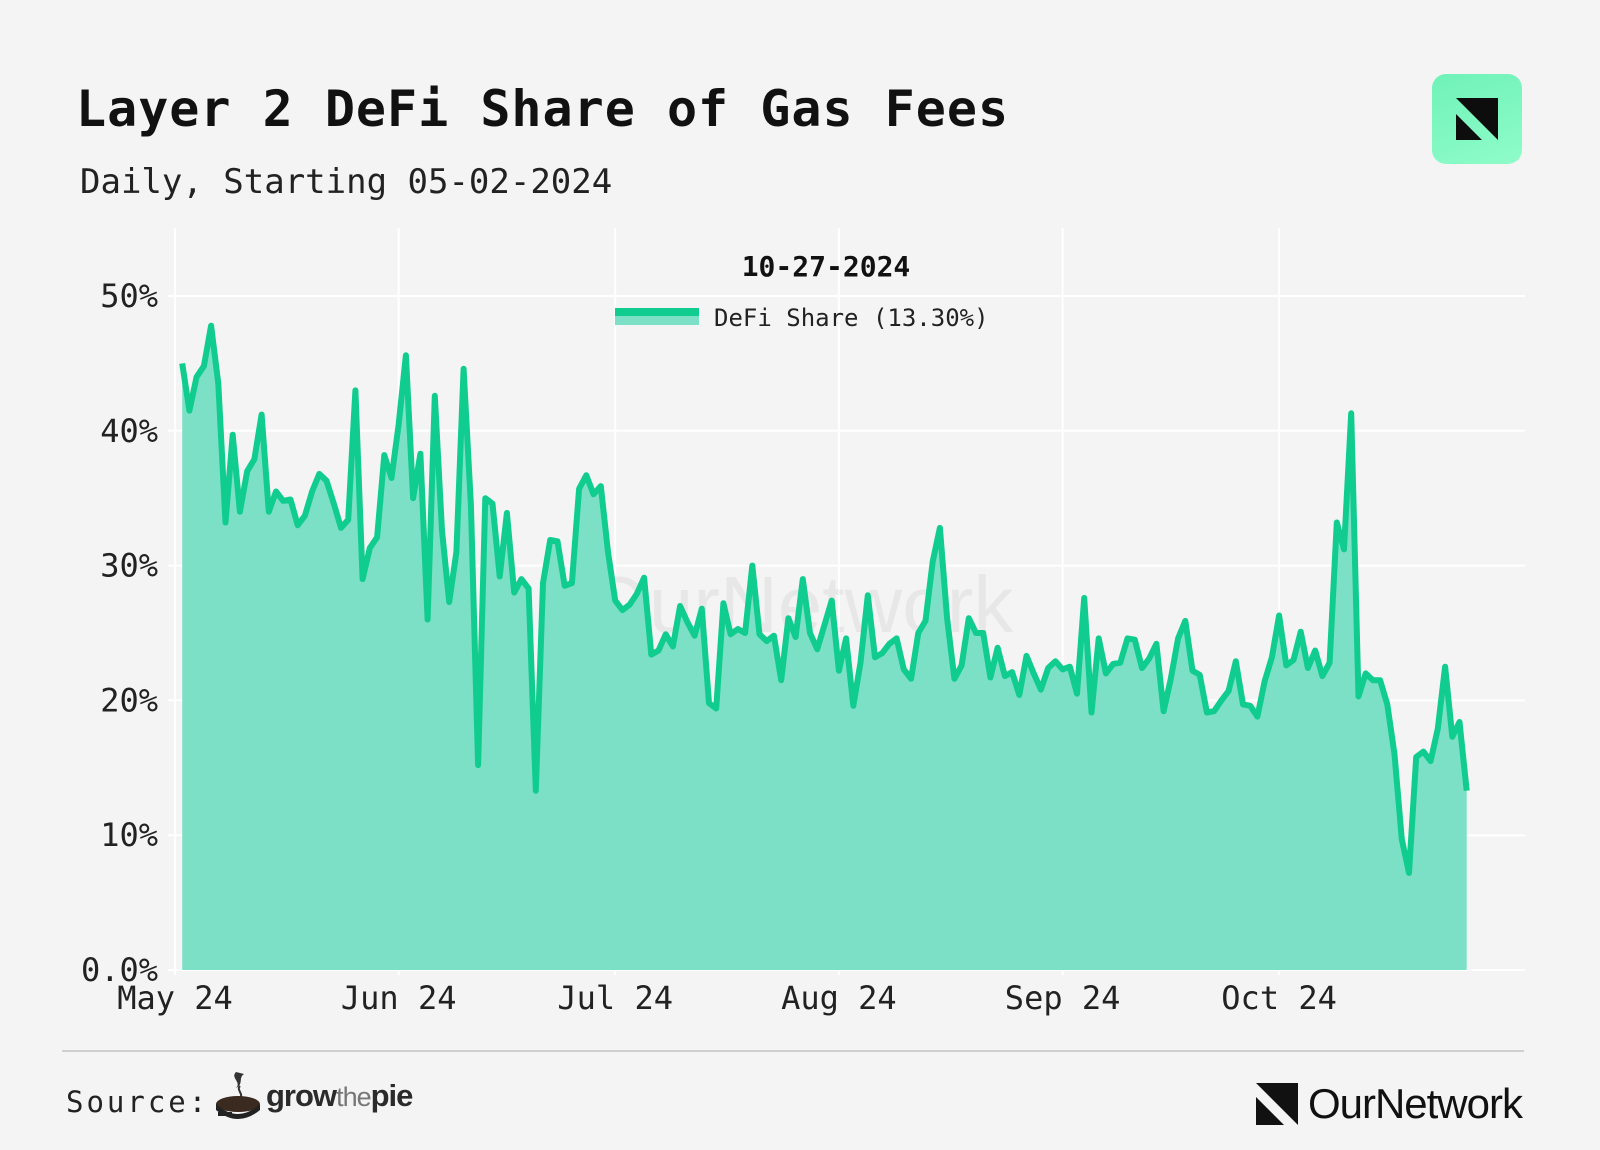 The height and width of the screenshot is (1150, 1600). Describe the element at coordinates (727, 998) in the screenshot. I see `x-axis: May 24 Jun 24 Jul 24 Aug 24 Sep 24 Oct 24` at that location.